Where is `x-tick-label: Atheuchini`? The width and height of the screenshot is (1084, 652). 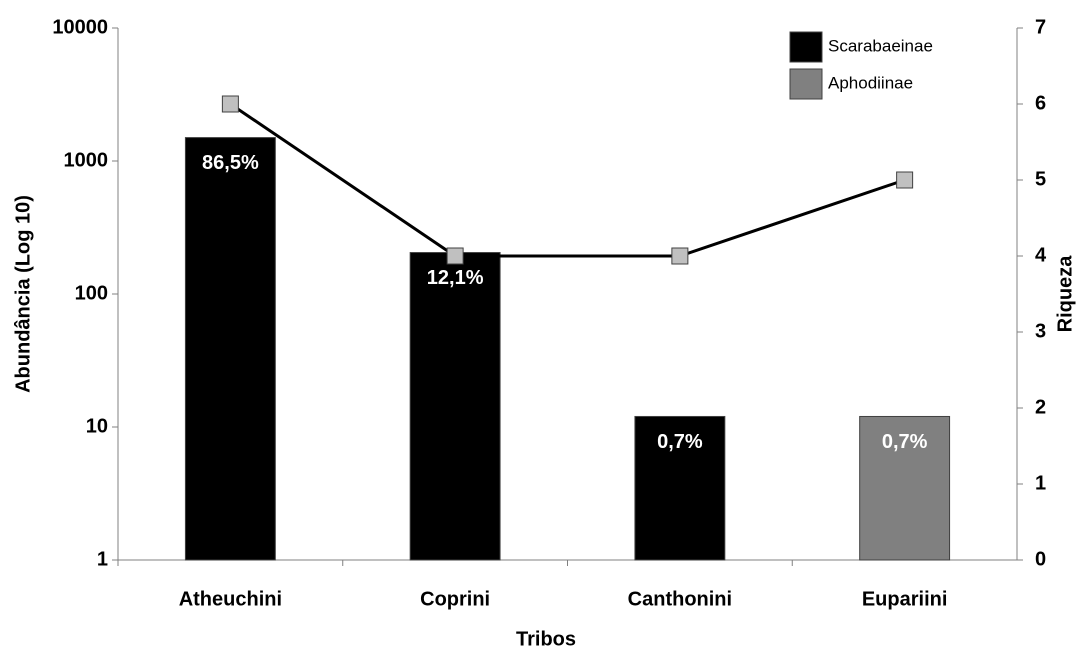 x-tick-label: Atheuchini is located at coordinates (230, 599).